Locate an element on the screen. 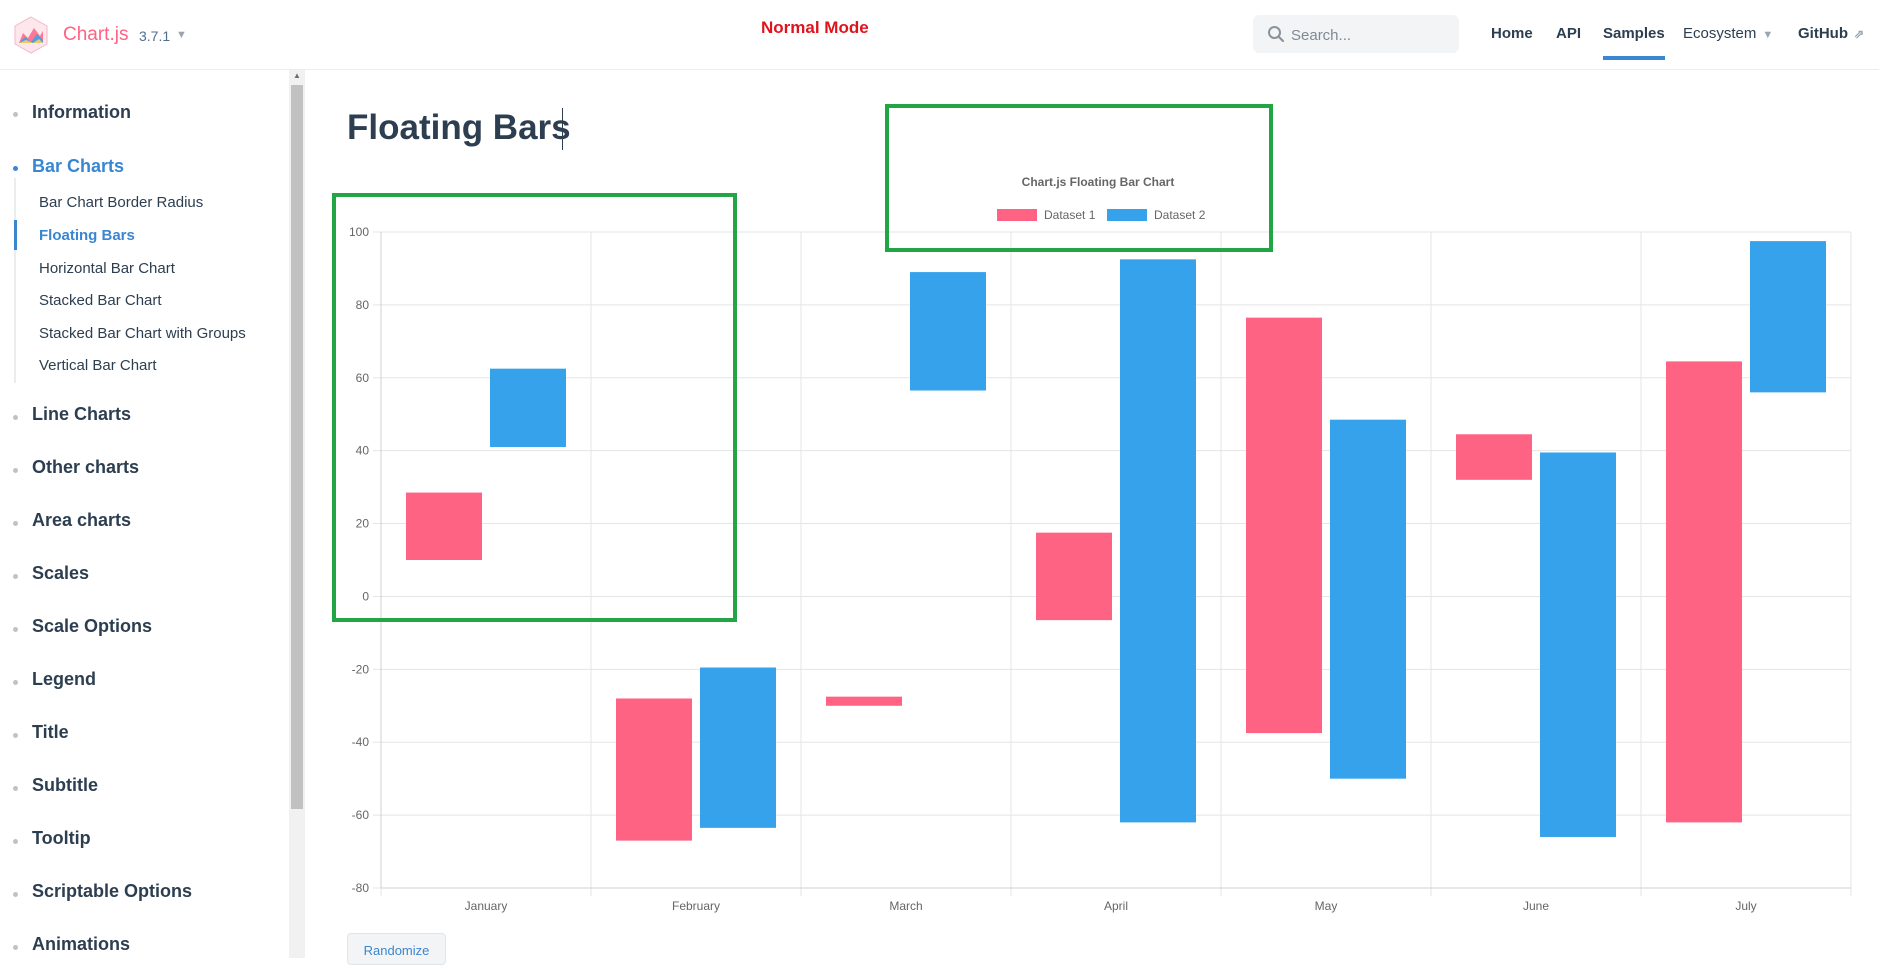 The image size is (1879, 967). scroll-up-arrow-icon: ▲ is located at coordinates (297, 75).